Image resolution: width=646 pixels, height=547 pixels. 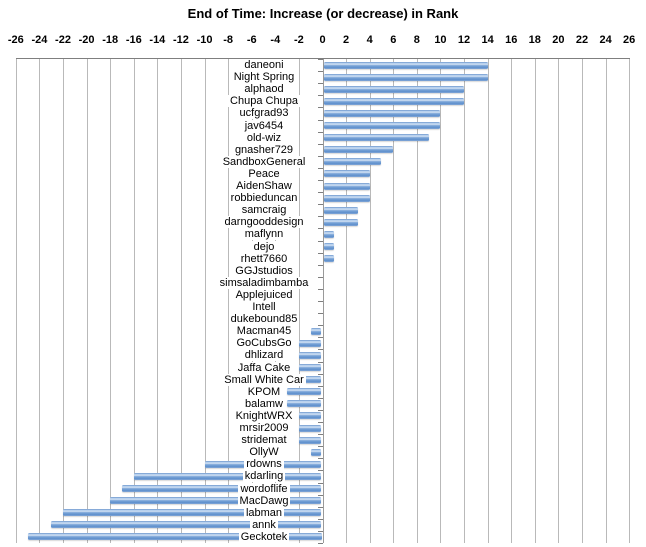 What do you see at coordinates (275, 40) in the screenshot?
I see `x-axis-label: -4` at bounding box center [275, 40].